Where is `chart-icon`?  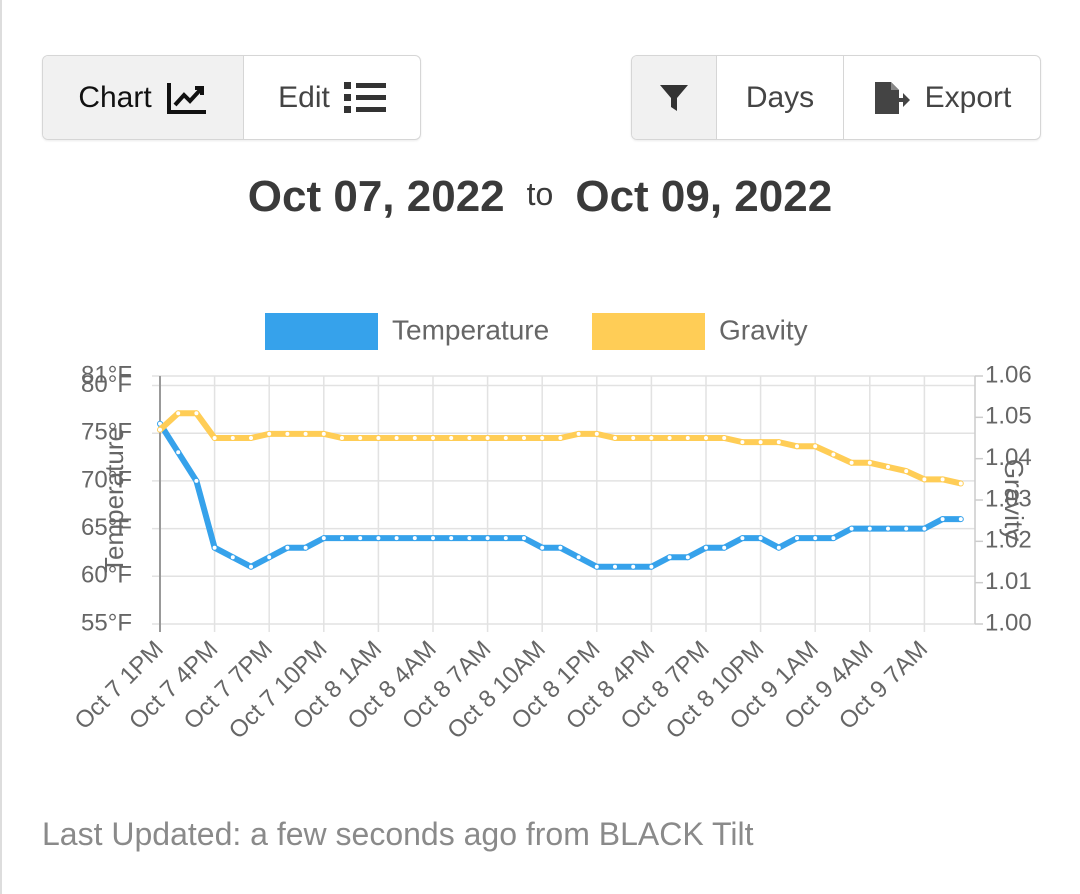
chart-icon is located at coordinates (186, 98).